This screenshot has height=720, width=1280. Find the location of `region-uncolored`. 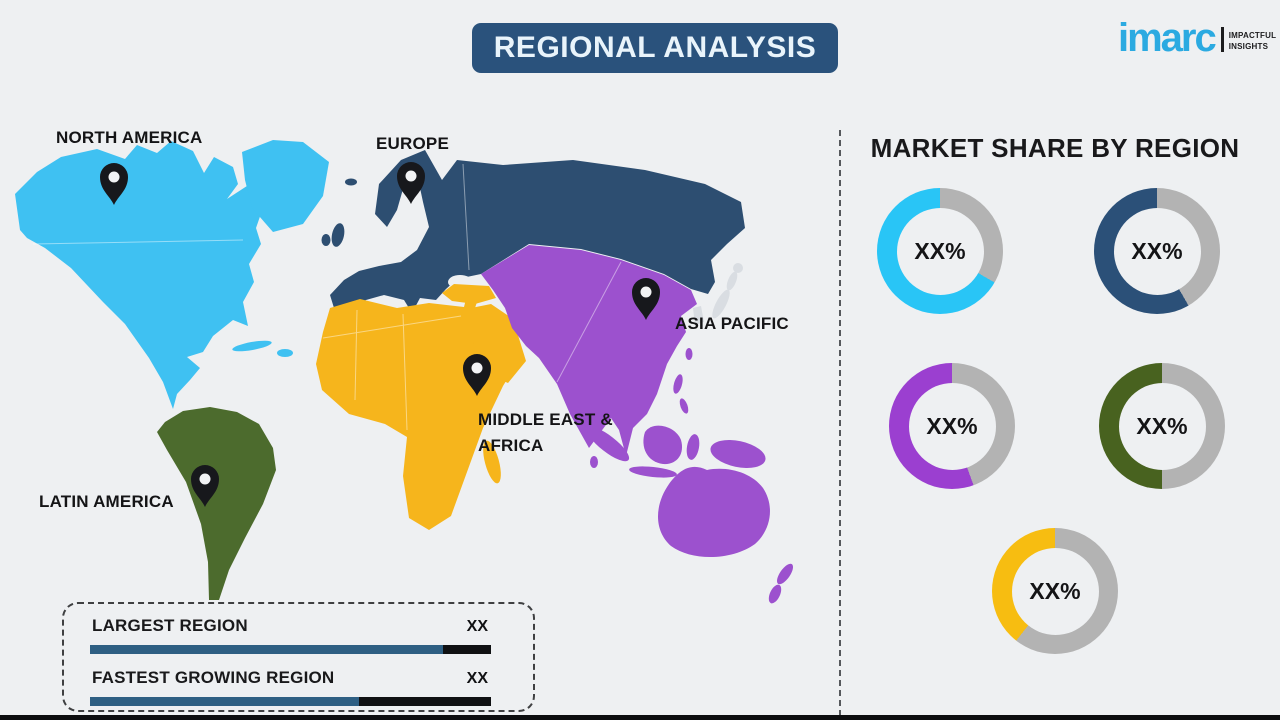

region-uncolored is located at coordinates (718, 294).